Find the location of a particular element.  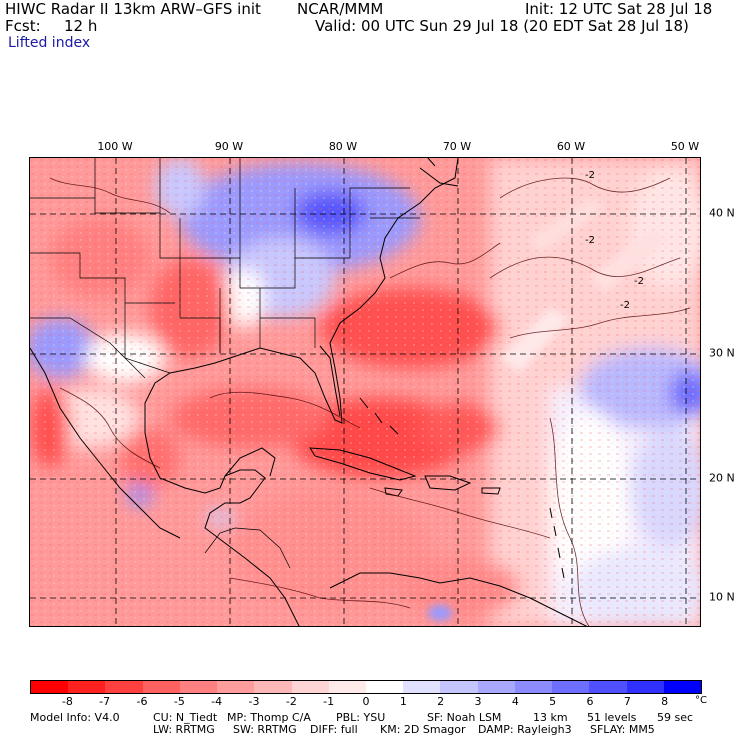

colorbar-tick-label: 8 is located at coordinates (665, 701).